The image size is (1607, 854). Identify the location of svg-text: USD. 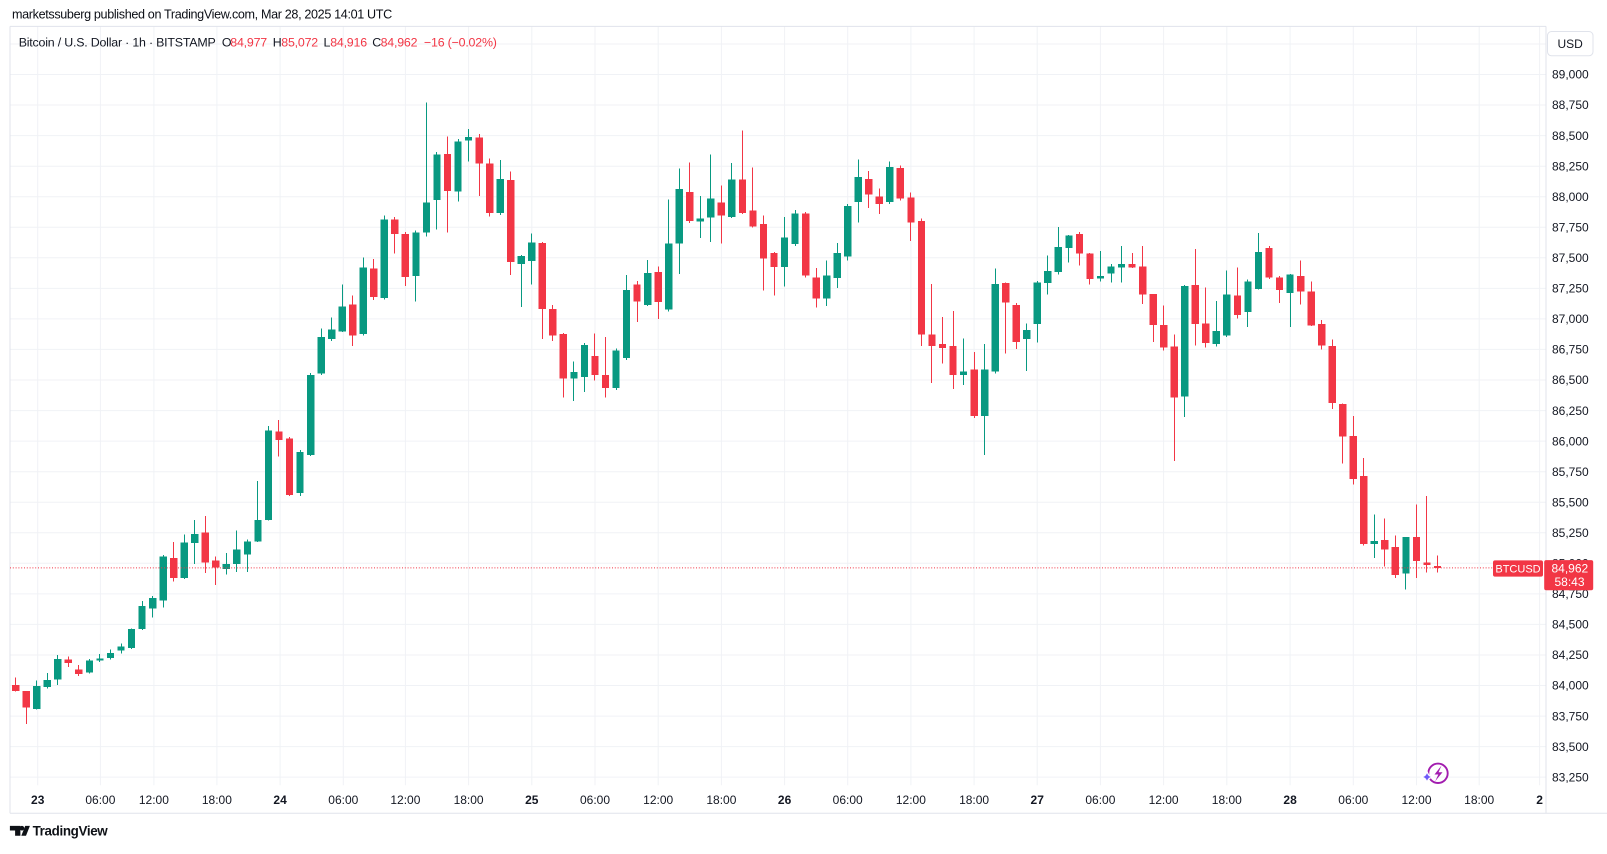
(1571, 44).